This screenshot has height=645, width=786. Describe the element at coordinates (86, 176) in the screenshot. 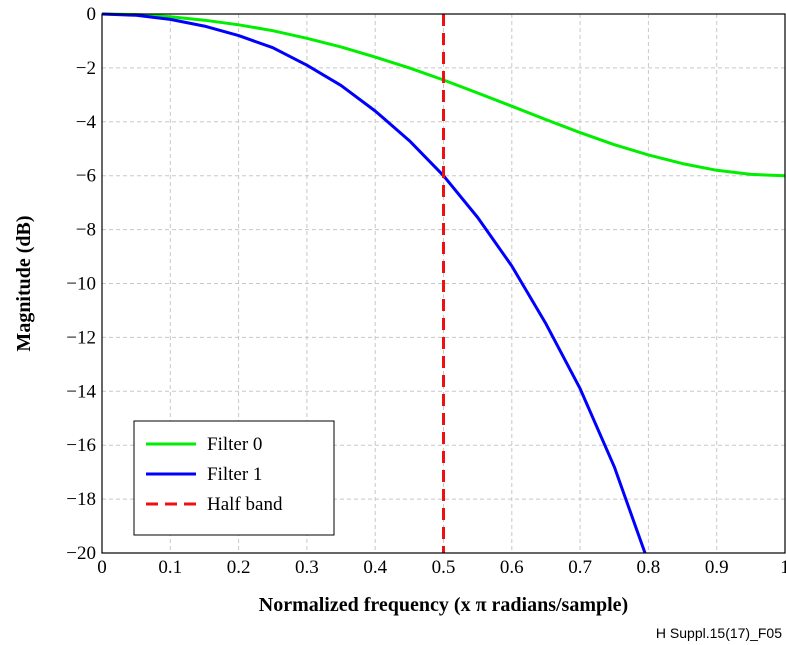

I see `y-tick-label: −6` at that location.